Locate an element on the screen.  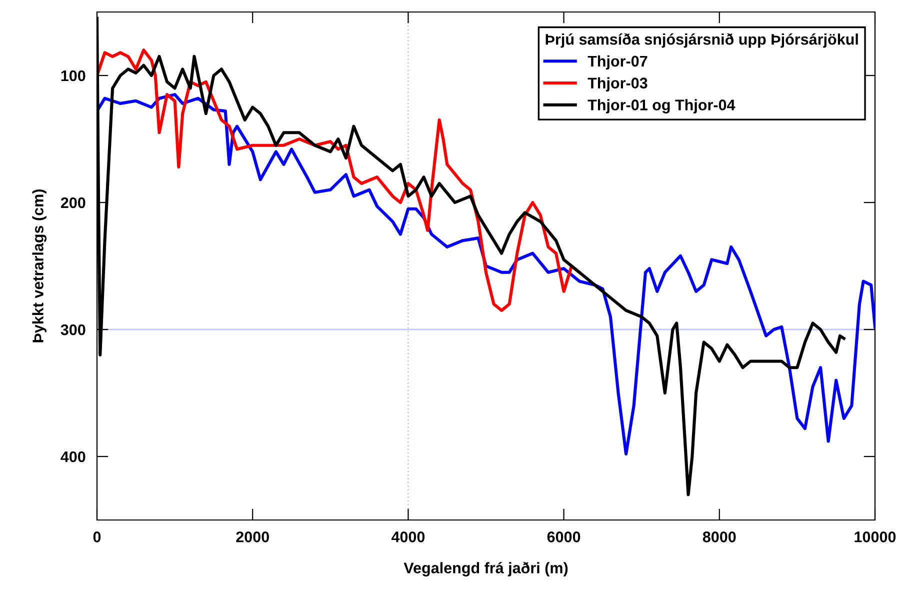
legend-label: Thjor-01 og Thjor-04 is located at coordinates (662, 106).